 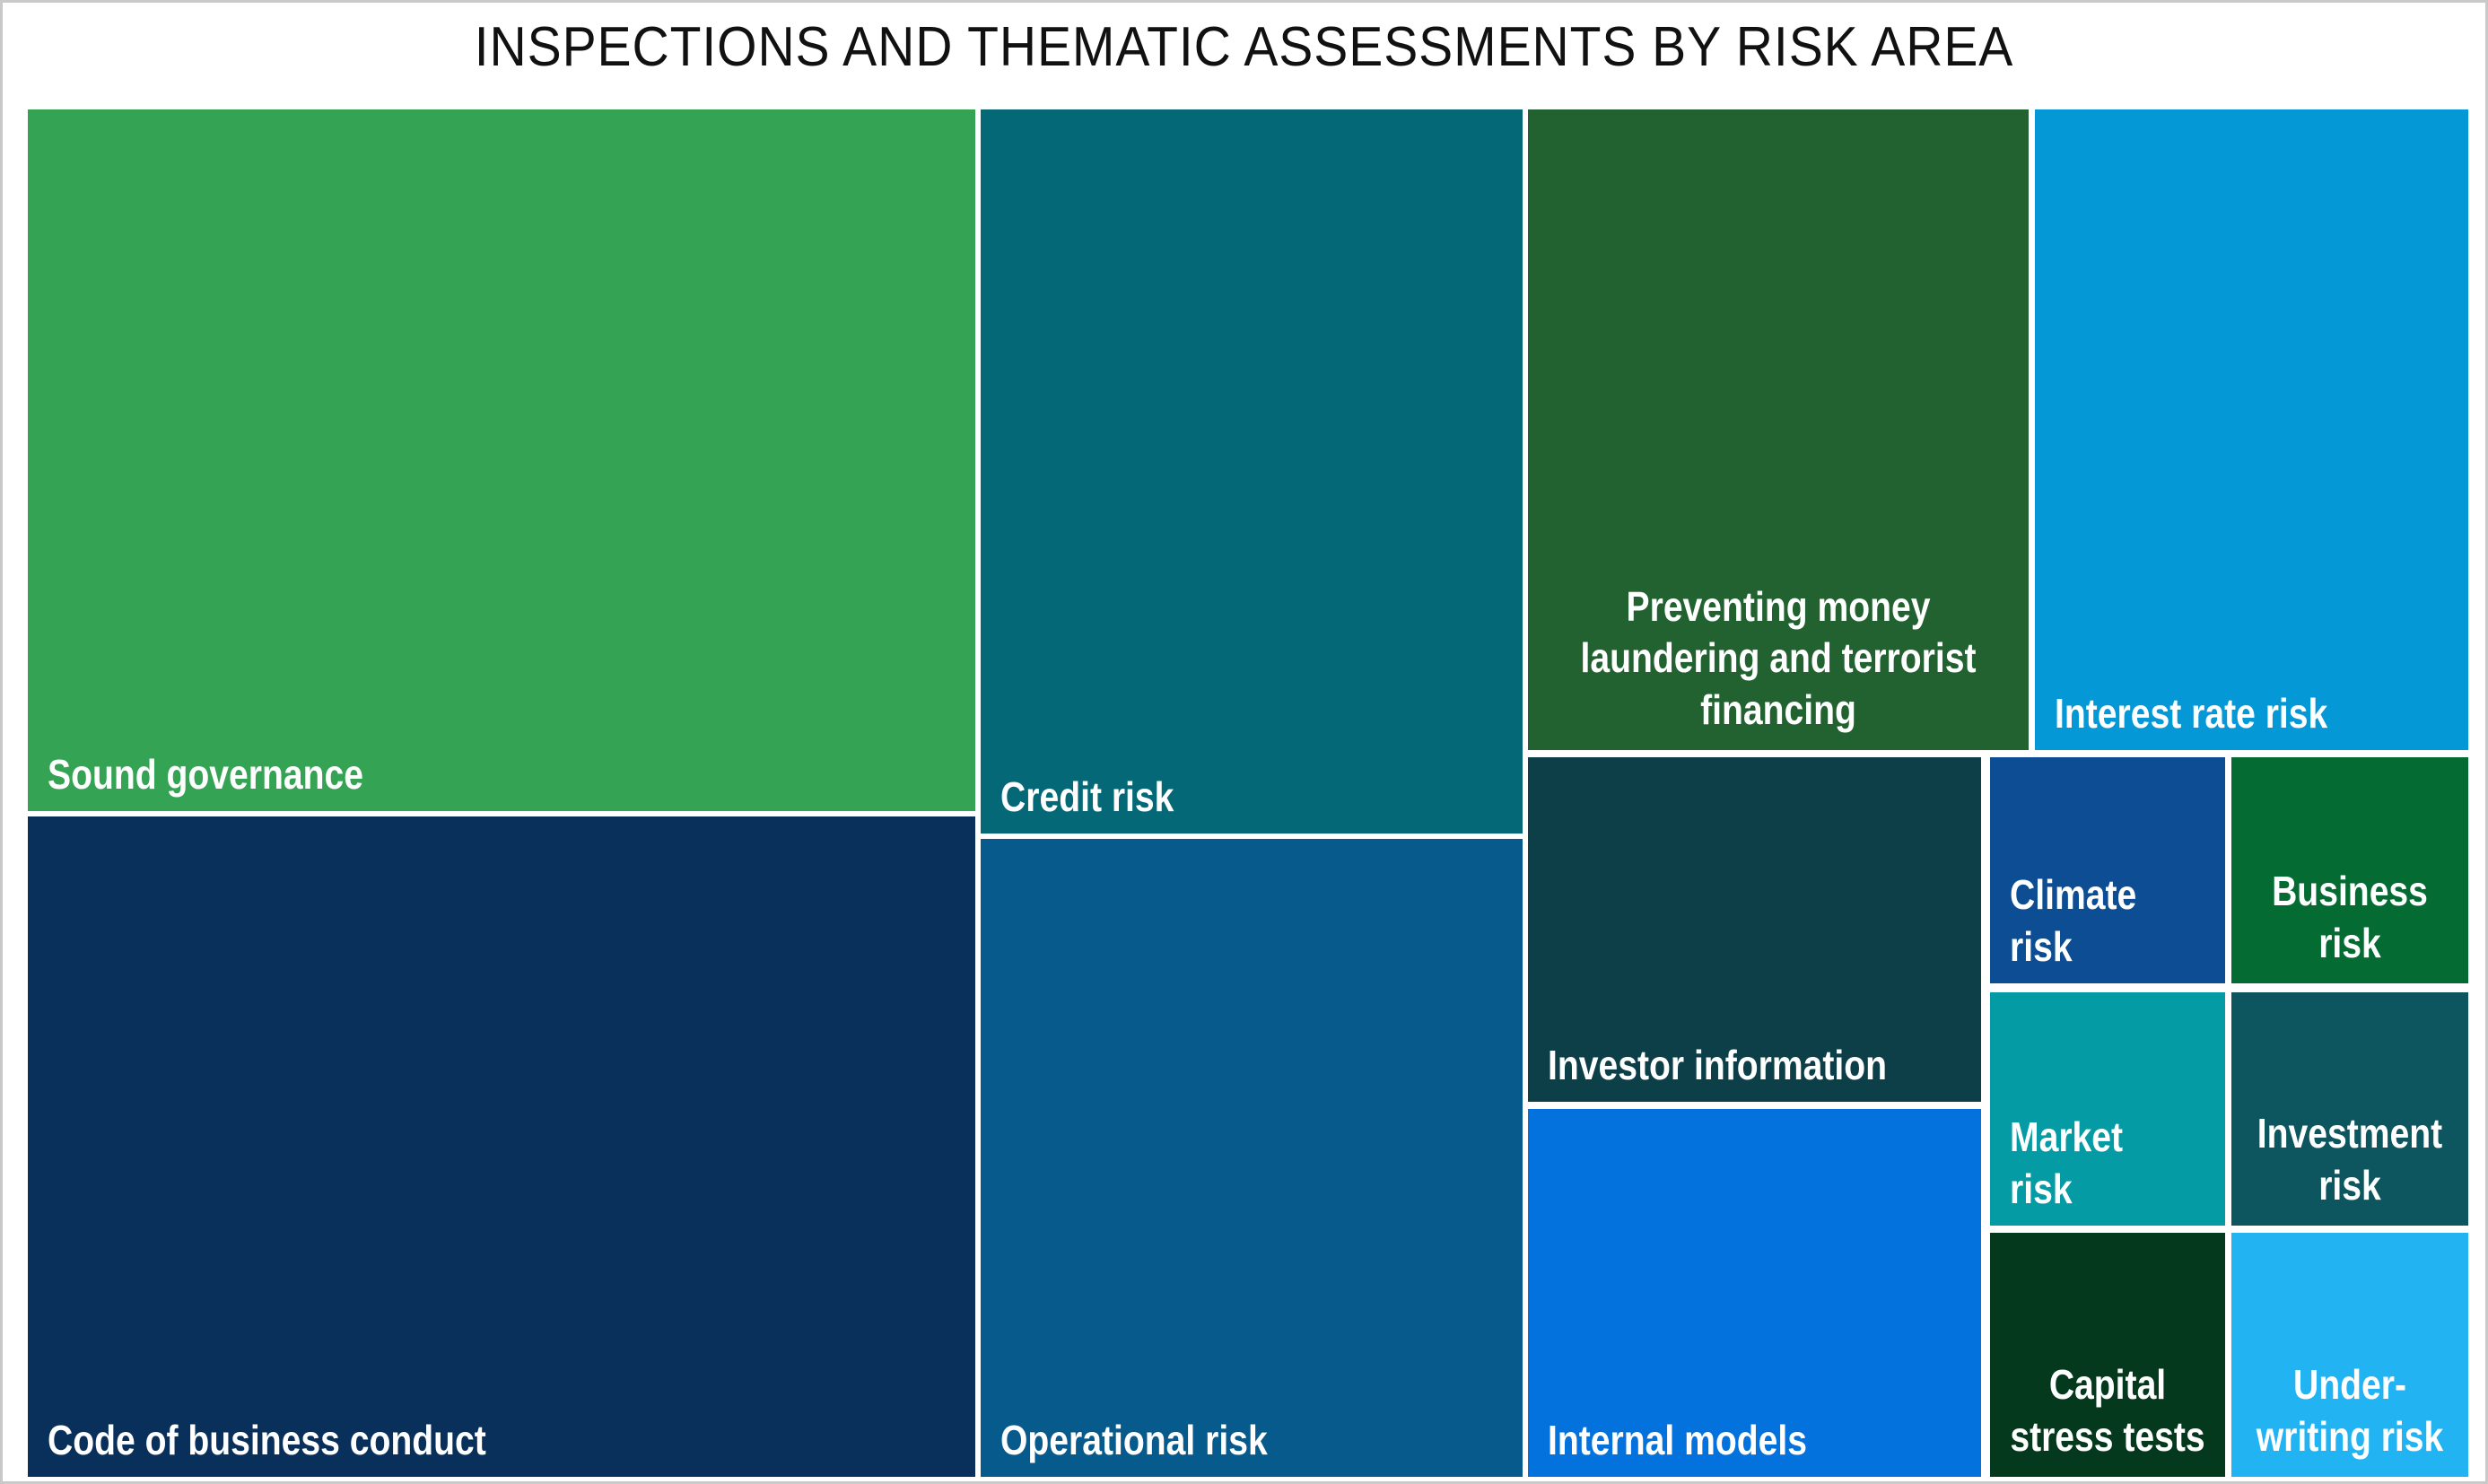 I want to click on treemap-tile-capital-stress-tests: Capital stress tests, so click(x=2107, y=1355).